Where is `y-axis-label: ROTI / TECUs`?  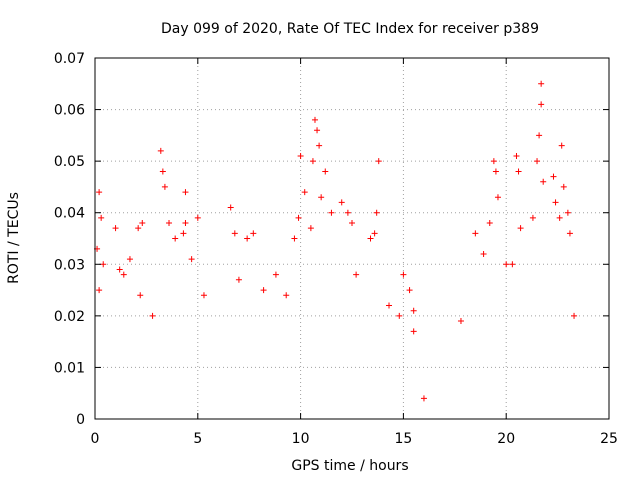
y-axis-label: ROTI / TECUs is located at coordinates (14, 238).